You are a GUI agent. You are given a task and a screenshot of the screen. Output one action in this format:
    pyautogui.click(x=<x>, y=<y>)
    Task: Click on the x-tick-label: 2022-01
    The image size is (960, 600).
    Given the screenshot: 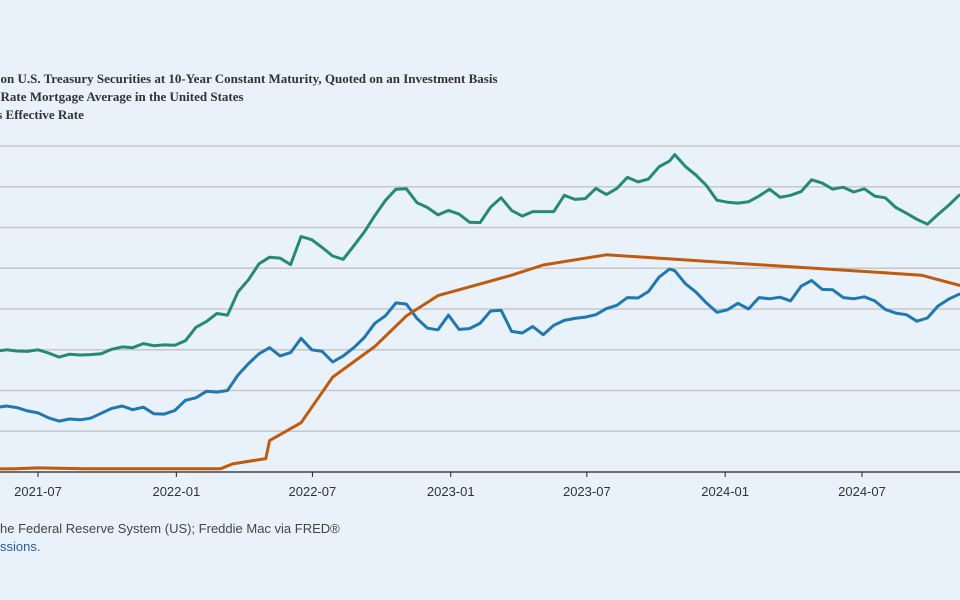 What is the action you would take?
    pyautogui.click(x=176, y=491)
    